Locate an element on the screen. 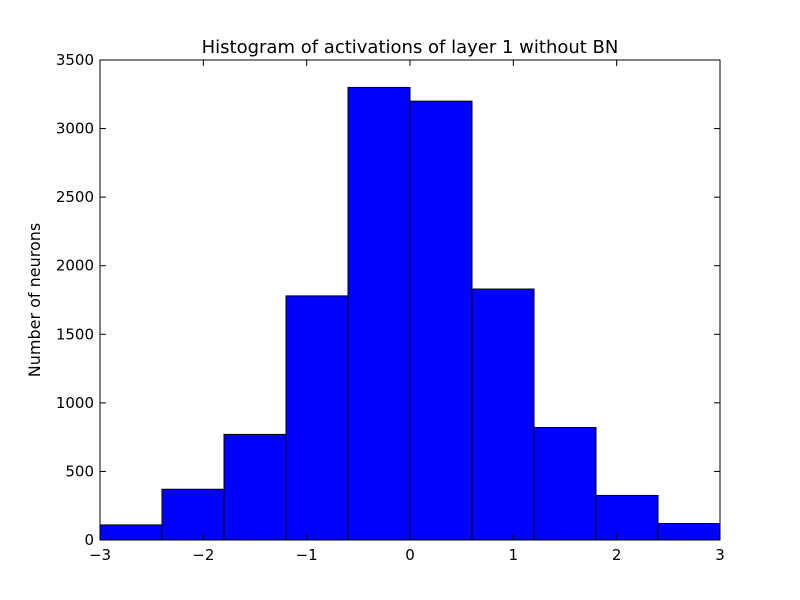 This screenshot has width=800, height=600. x-tick-label: −2 is located at coordinates (203, 555).